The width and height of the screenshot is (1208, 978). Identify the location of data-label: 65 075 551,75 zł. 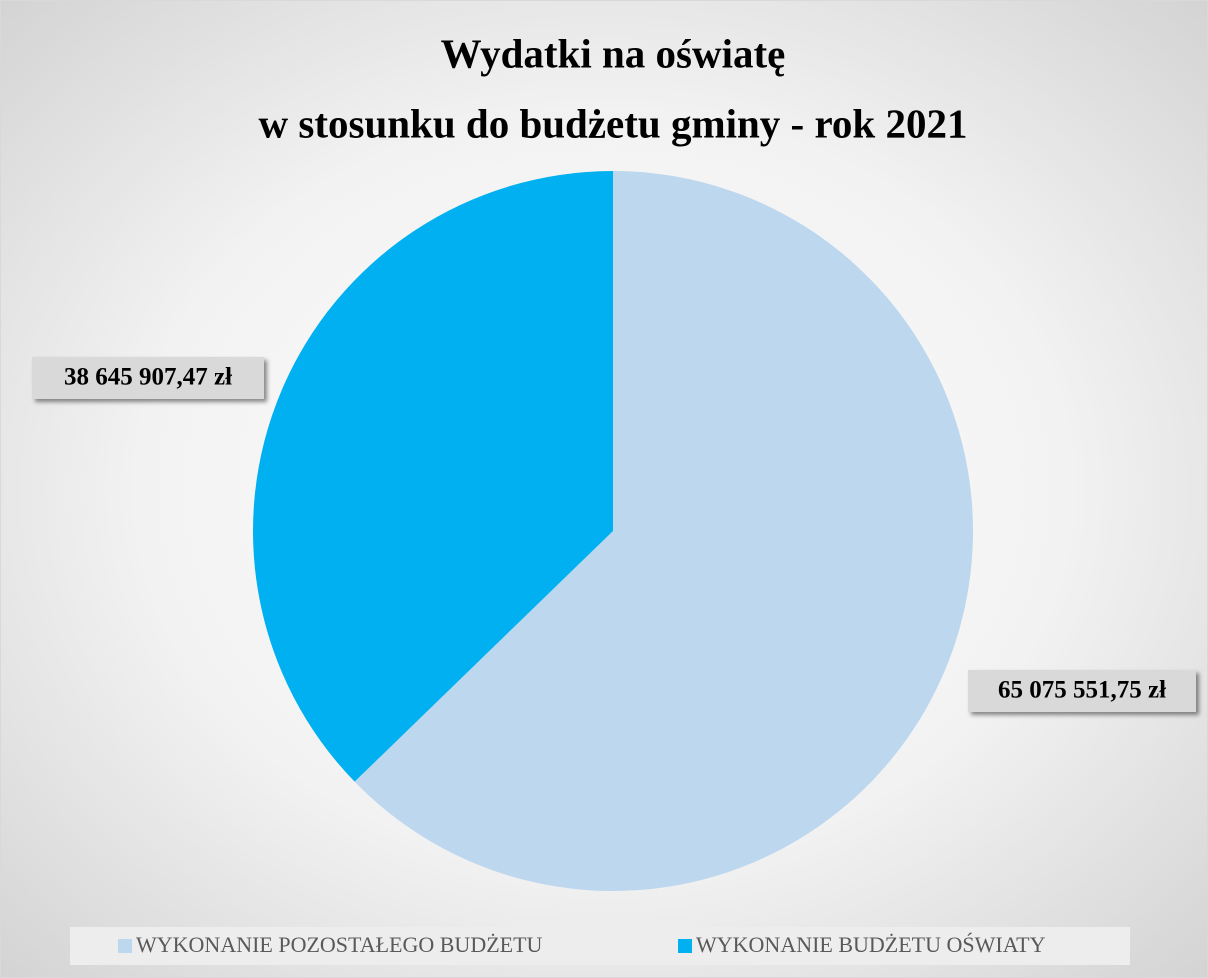
(1082, 690).